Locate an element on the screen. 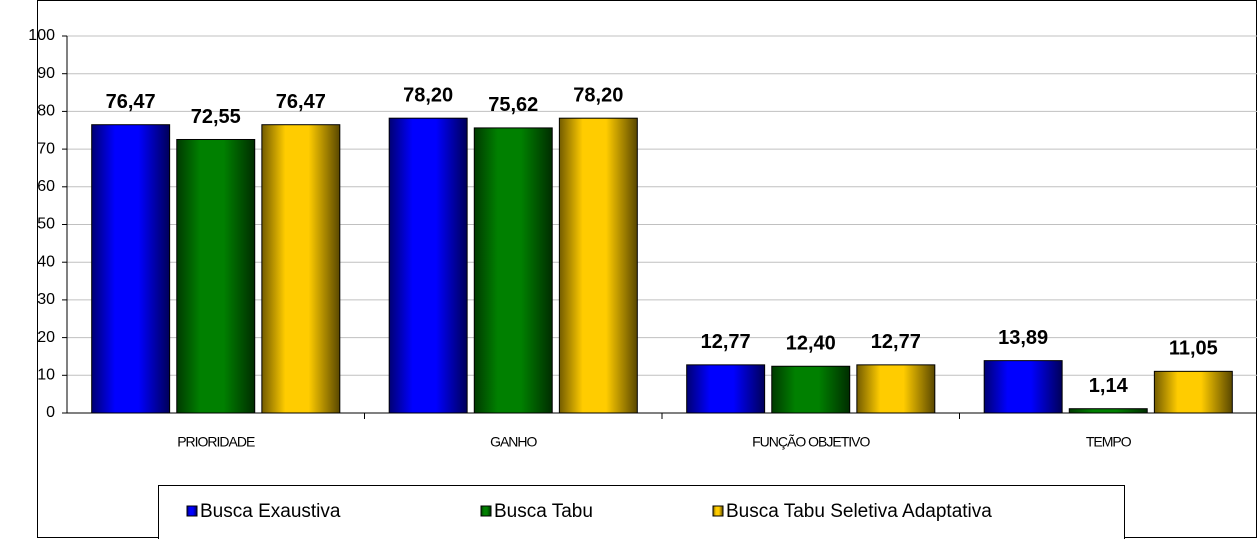  y-tick-label: 50 is located at coordinates (46, 224).